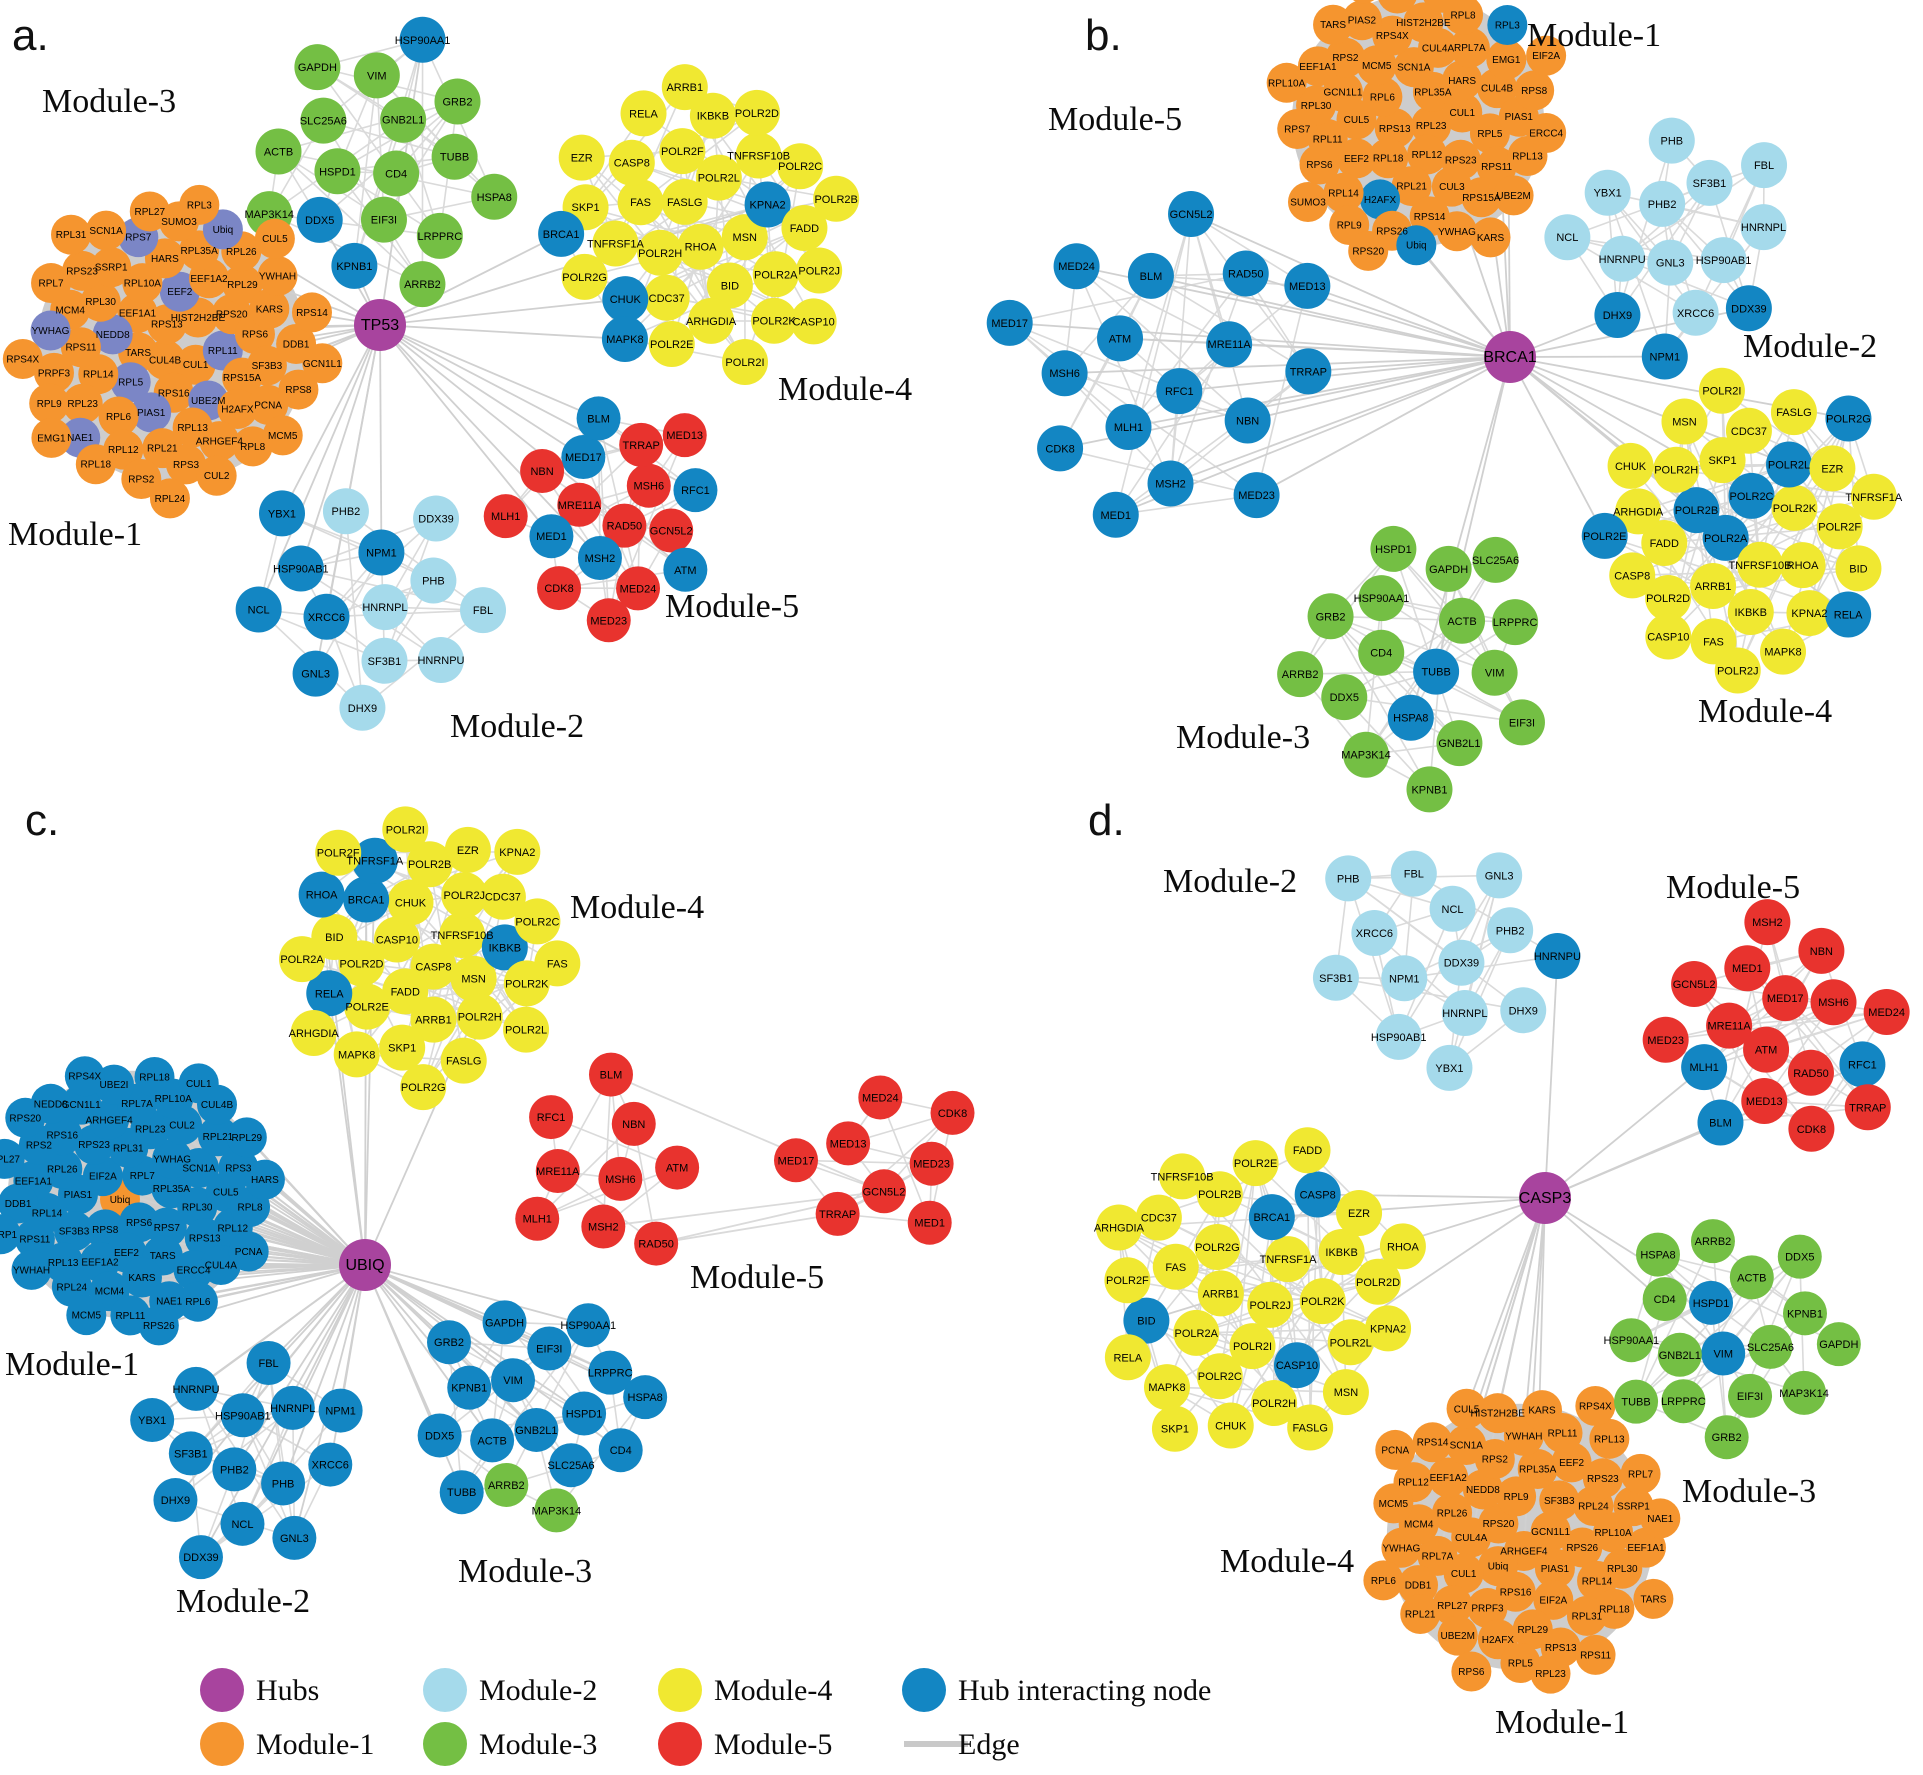 The image size is (1923, 1775). I want to click on gene-label: SSRP1, so click(9, 1235).